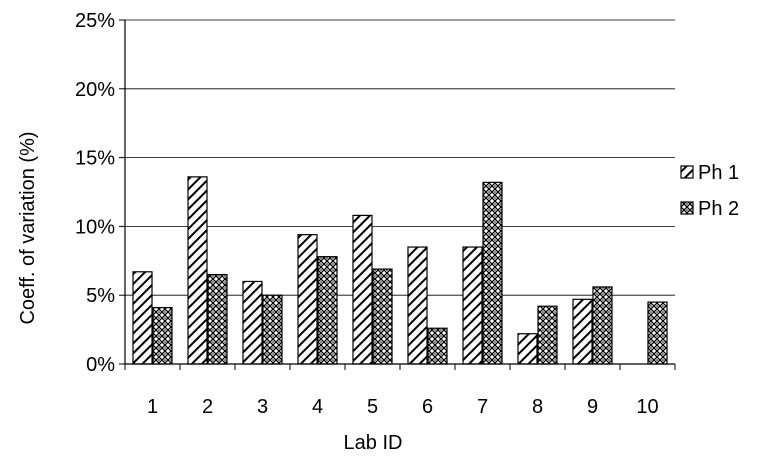 The image size is (773, 467). Describe the element at coordinates (152, 407) in the screenshot. I see `x-tick-label: 1` at that location.